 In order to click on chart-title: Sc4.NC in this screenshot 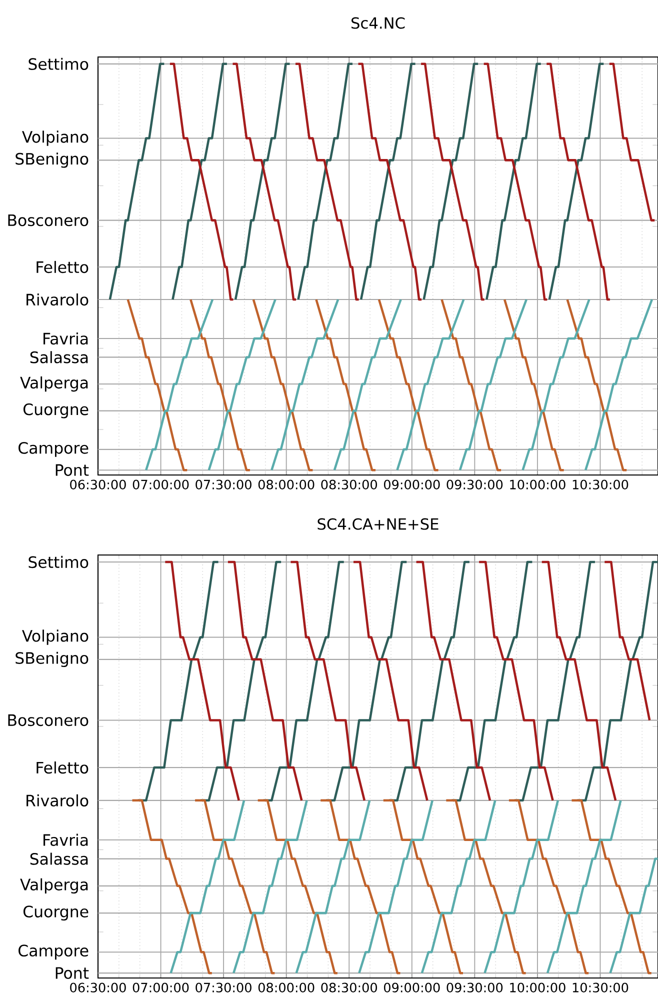, I will do `click(378, 23)`.